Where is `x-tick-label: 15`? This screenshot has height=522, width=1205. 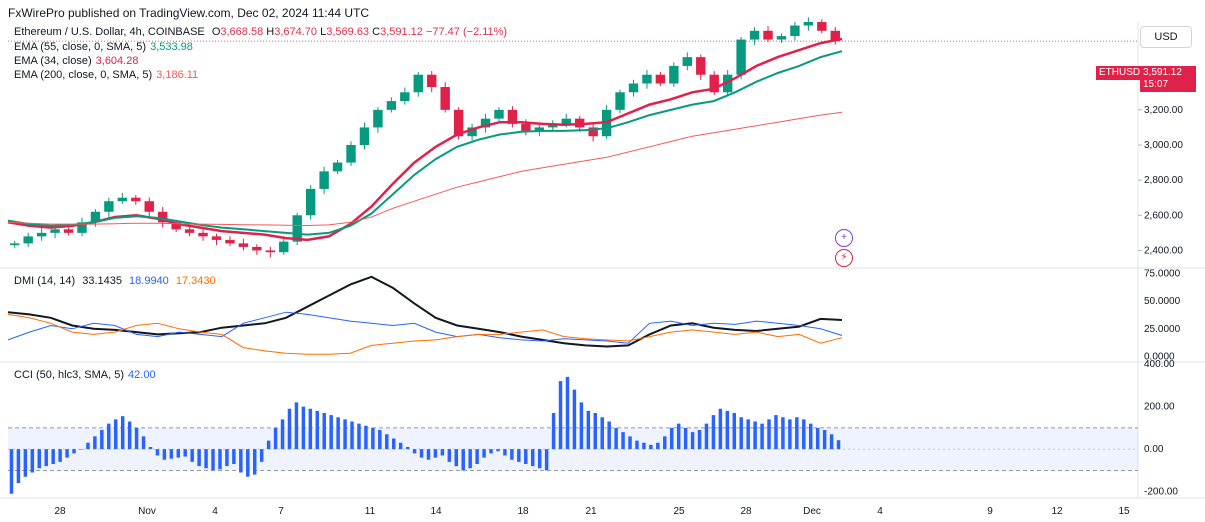 x-tick-label: 15 is located at coordinates (1124, 511).